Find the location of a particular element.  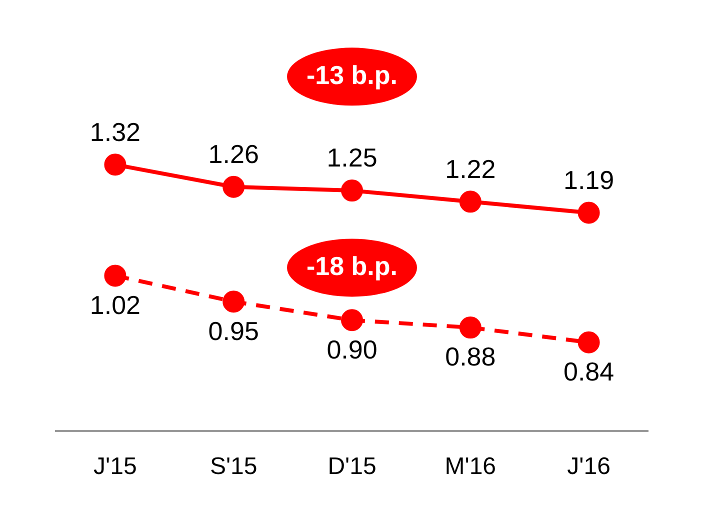

data-label: 1.26 is located at coordinates (233, 154).